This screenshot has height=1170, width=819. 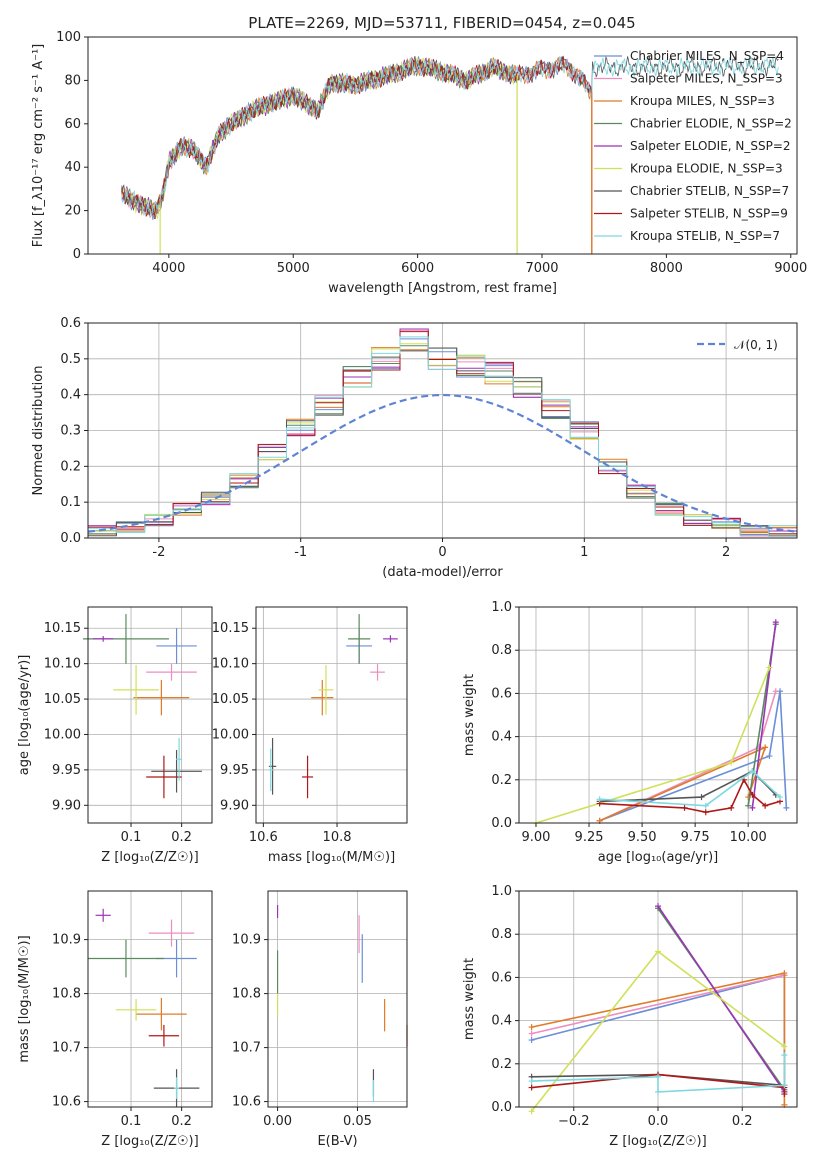 I want to click on y-tick-label: 60, so click(x=72, y=124).